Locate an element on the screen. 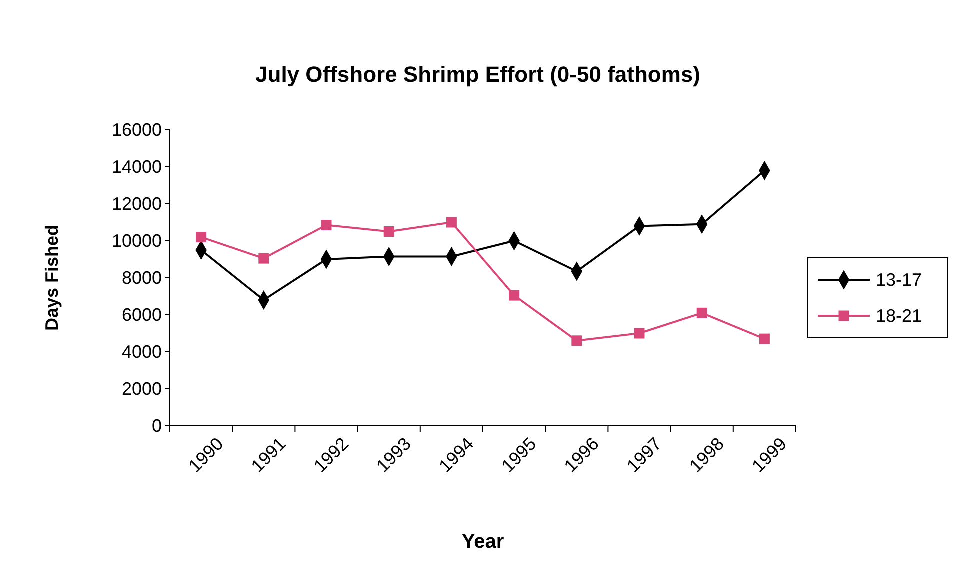 The width and height of the screenshot is (956, 580). y-axis-title: Days Fished is located at coordinates (52, 278).